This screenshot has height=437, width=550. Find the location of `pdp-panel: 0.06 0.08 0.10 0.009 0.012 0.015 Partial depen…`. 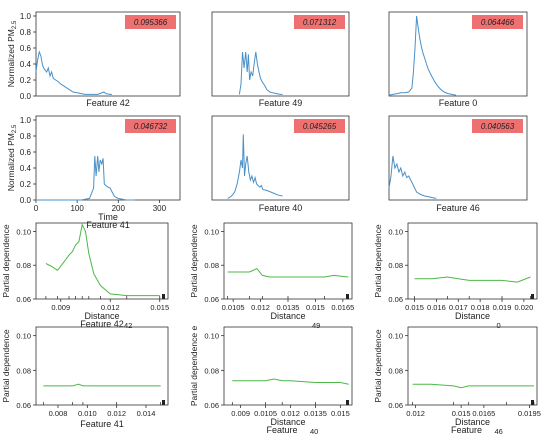

pdp-panel: 0.06 0.08 0.10 0.009 0.012 0.015 Partial depen… is located at coordinates (85, 276).